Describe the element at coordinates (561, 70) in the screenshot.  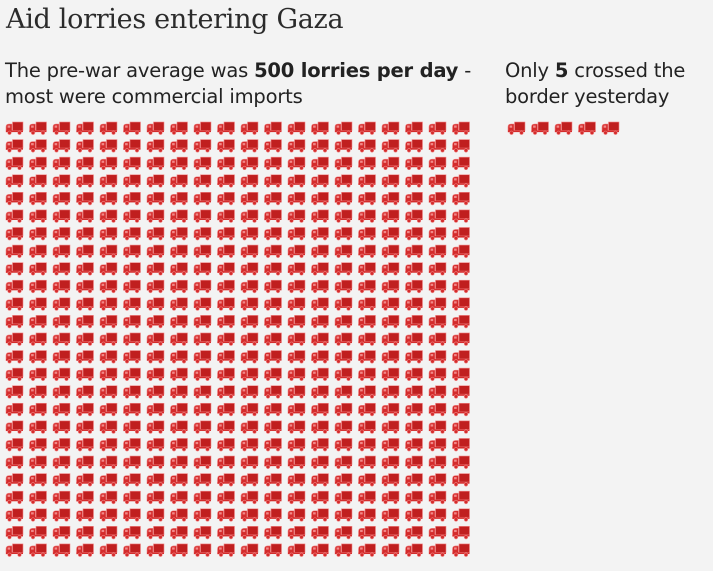
I see `yesterday-caption-highlight: 5` at that location.